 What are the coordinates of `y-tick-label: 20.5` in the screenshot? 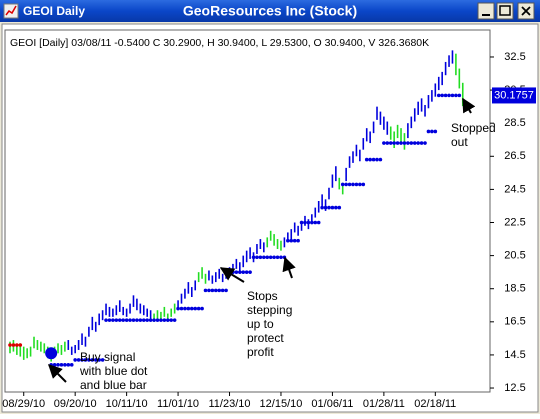 It's located at (514, 256).